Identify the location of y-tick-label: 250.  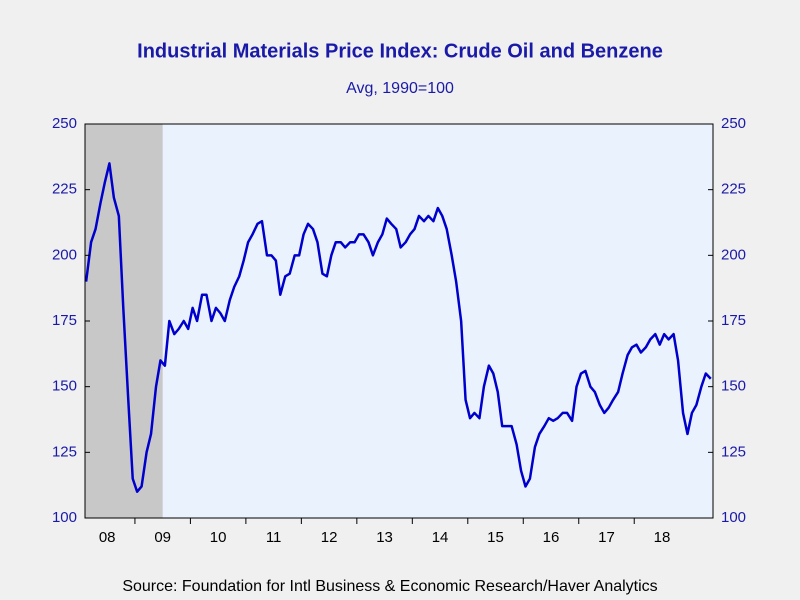
(64, 123).